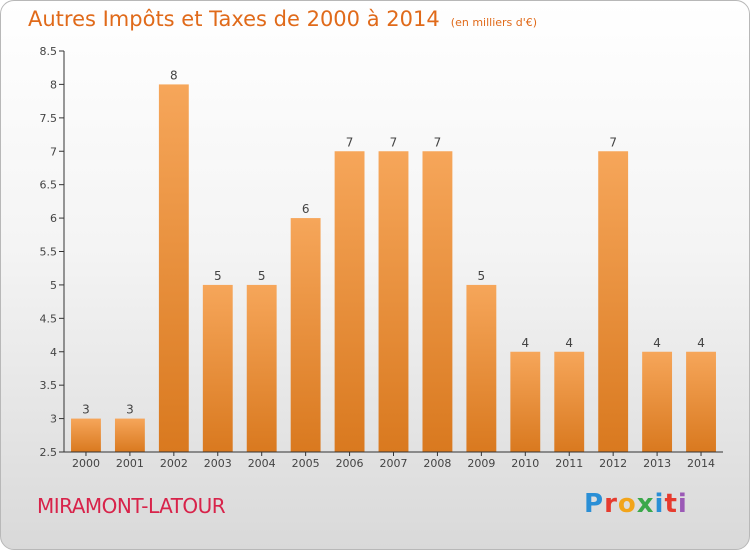  What do you see at coordinates (481, 463) in the screenshot?
I see `x-tick-label: 2009` at bounding box center [481, 463].